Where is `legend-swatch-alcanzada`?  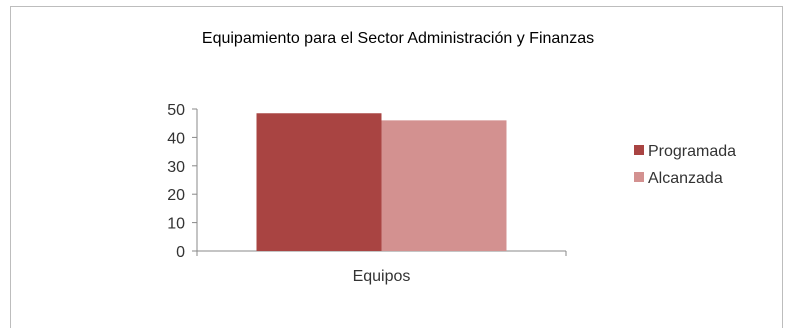 legend-swatch-alcanzada is located at coordinates (639, 177).